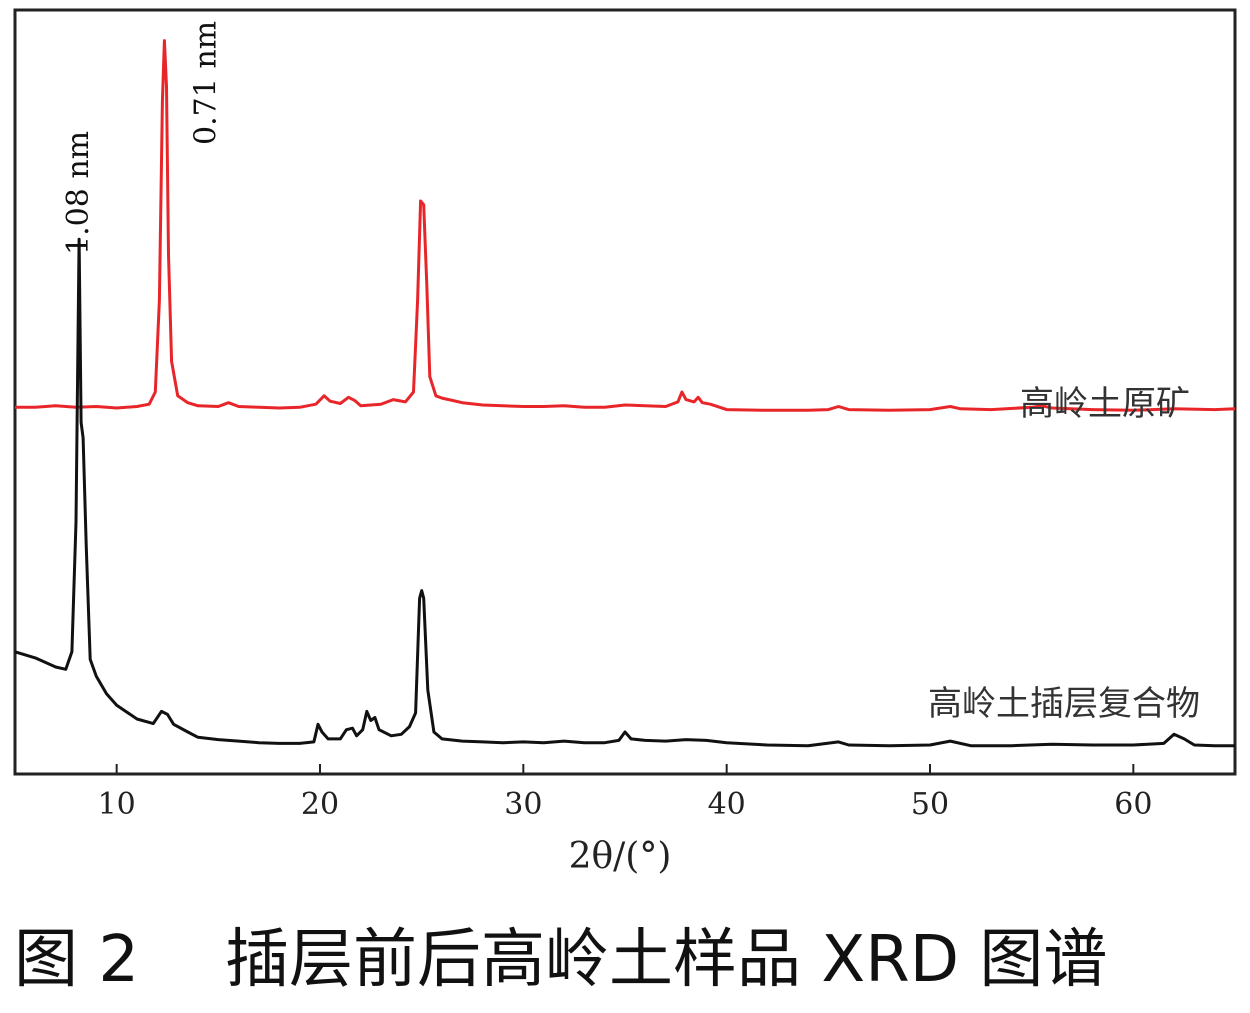  I want to click on caption-text: 插层前后高岭土样品 XRD 图谱, so click(666, 960).